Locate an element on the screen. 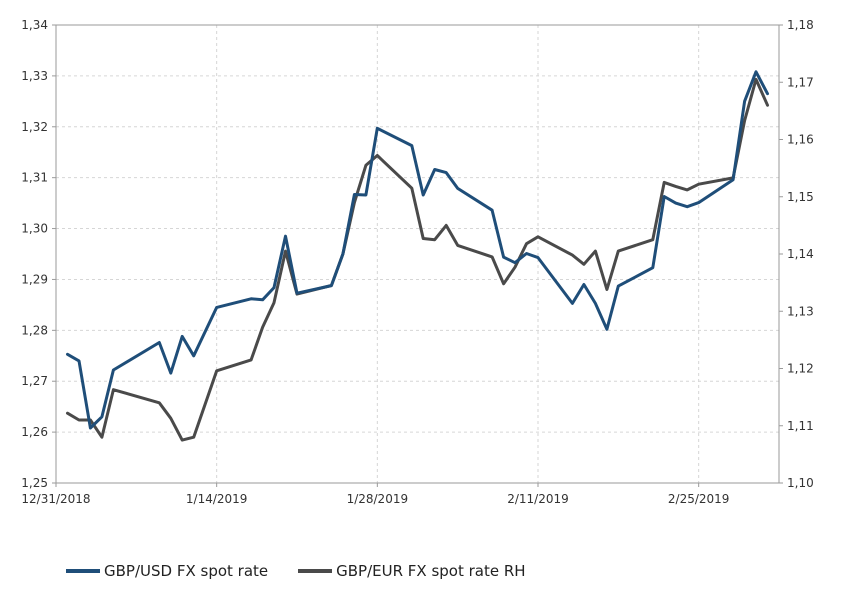 This screenshot has width=843, height=593. x-tick-label: 2/25/2019 is located at coordinates (699, 499).